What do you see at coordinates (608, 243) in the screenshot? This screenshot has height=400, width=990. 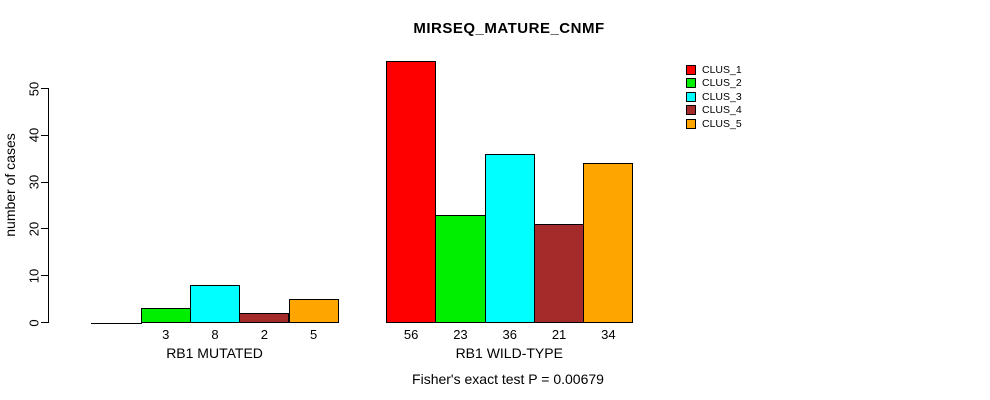 I see `bar-clus-5-group2` at bounding box center [608, 243].